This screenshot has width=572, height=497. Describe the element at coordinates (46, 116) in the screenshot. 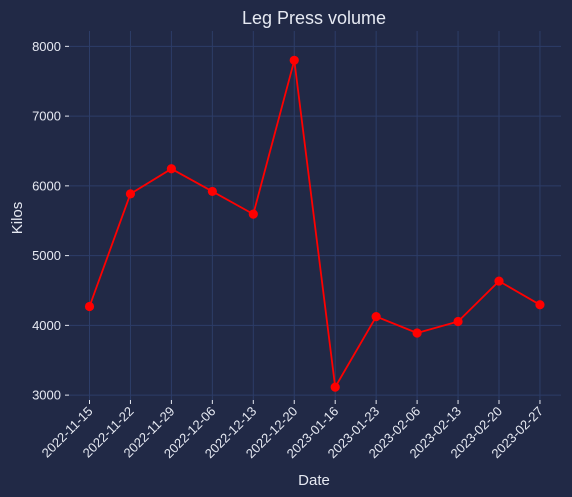

I see `y-tick-label: 7000` at that location.